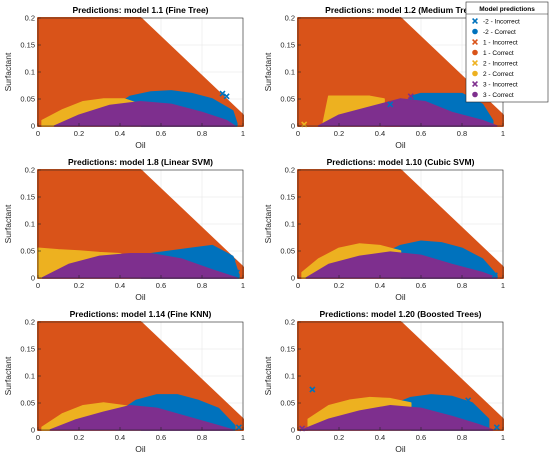  I want to click on legend-entry-label: 1 - Correct, so click(498, 53).